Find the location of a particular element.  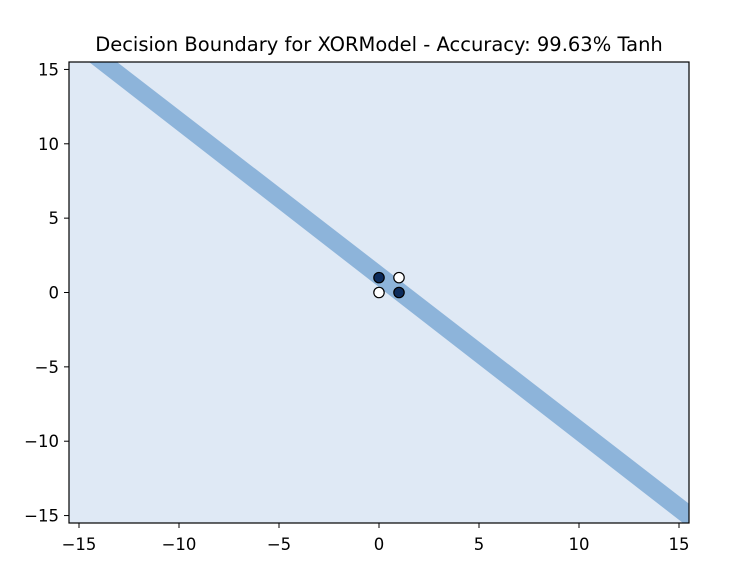

x-tick-label: 0 is located at coordinates (379, 544).